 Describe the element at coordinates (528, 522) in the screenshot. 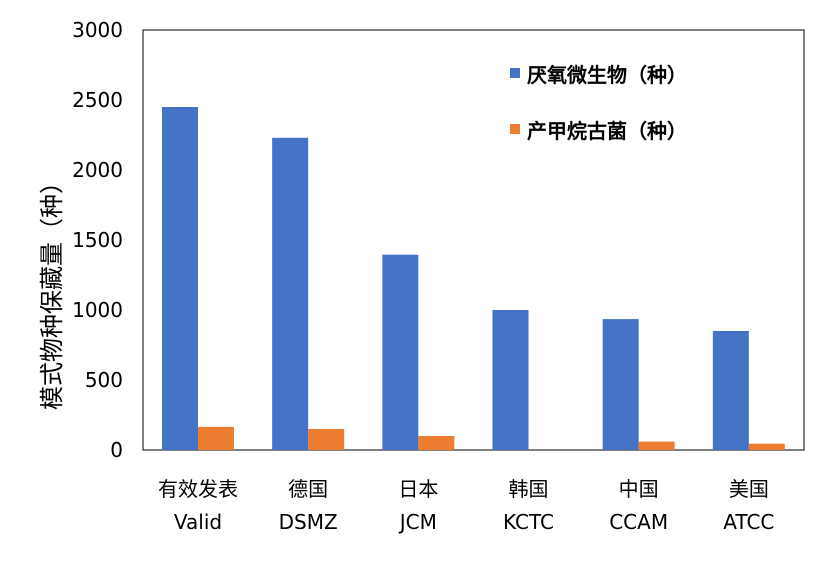

I see `x-tick-label-en: KCTC` at that location.